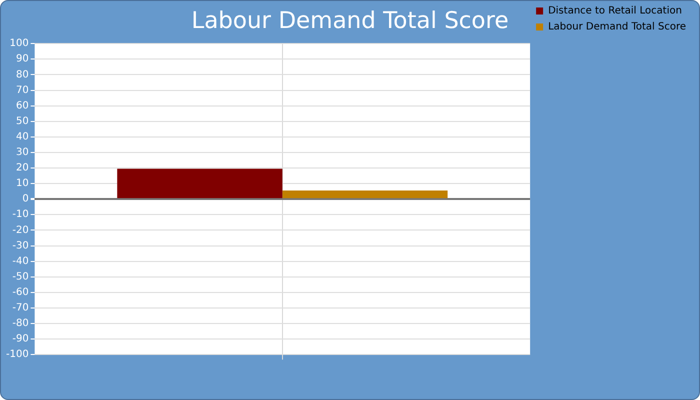  I want to click on legend-label: Distance to Retail Location, so click(615, 11).